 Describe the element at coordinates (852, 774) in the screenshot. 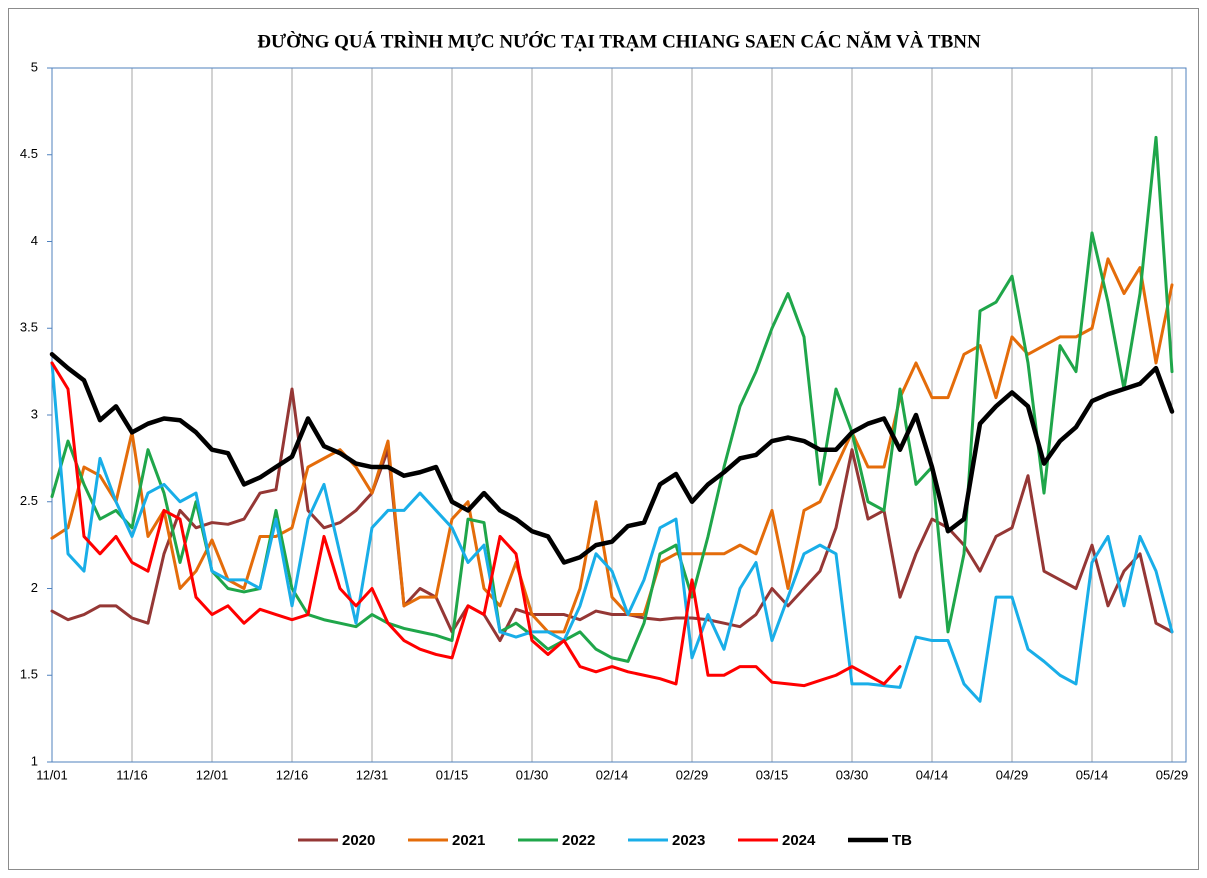

I see `x-tick-label: 03/30` at that location.